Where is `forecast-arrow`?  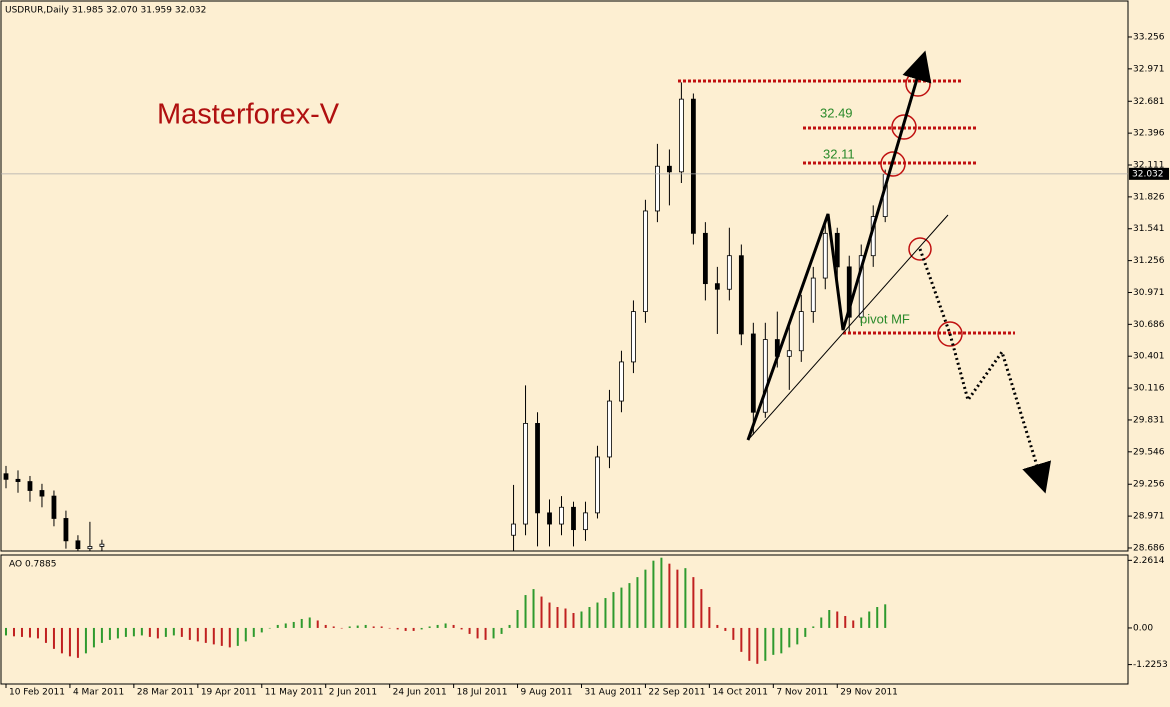
forecast-arrow is located at coordinates (985, 371).